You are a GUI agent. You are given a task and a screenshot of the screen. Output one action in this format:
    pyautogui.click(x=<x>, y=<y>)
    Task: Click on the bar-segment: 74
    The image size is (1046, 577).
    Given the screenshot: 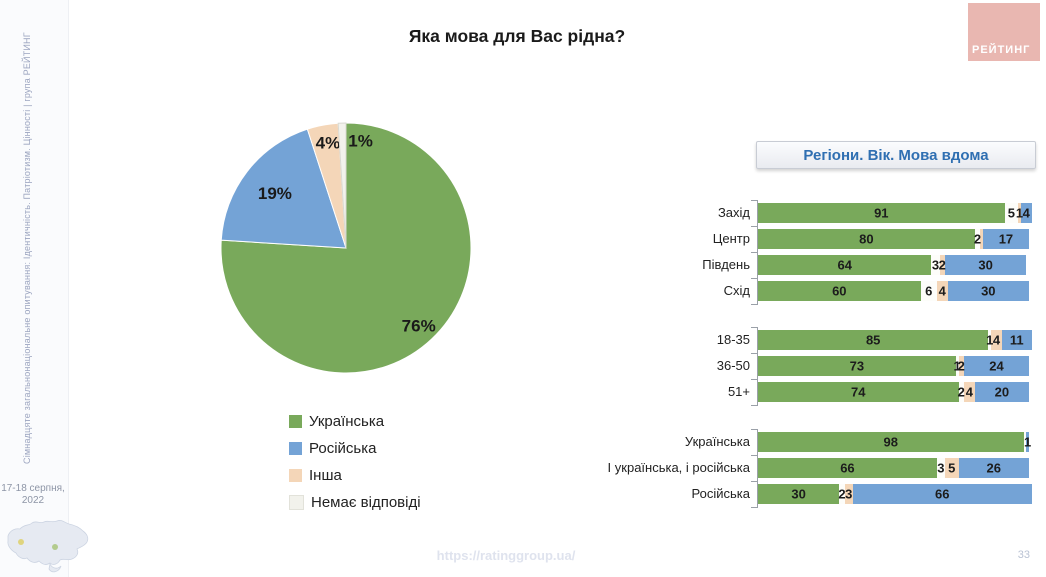 What is the action you would take?
    pyautogui.click(x=858, y=392)
    